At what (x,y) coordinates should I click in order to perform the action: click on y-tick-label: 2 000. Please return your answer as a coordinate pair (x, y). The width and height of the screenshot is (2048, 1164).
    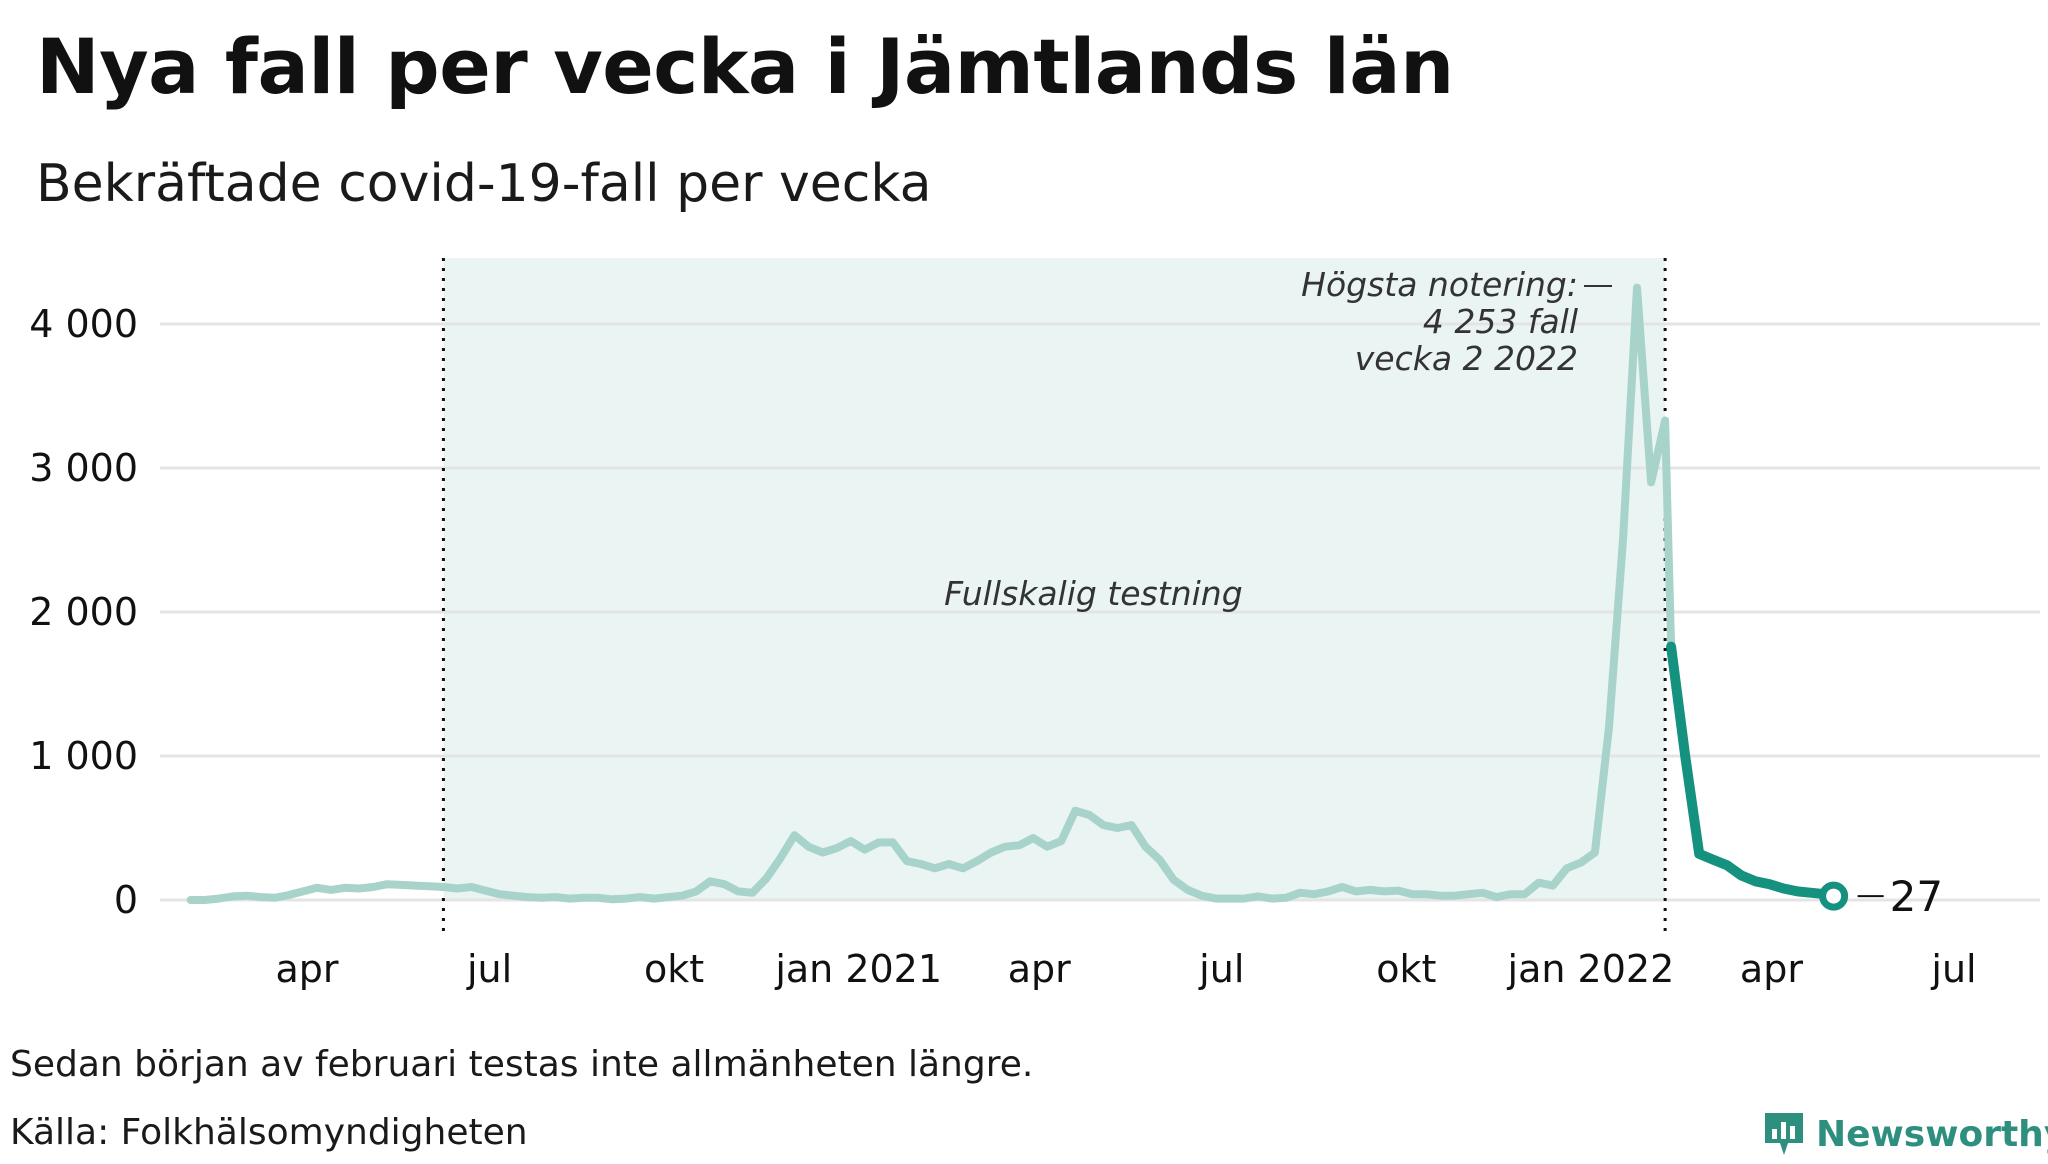
    Looking at the image, I should click on (83, 612).